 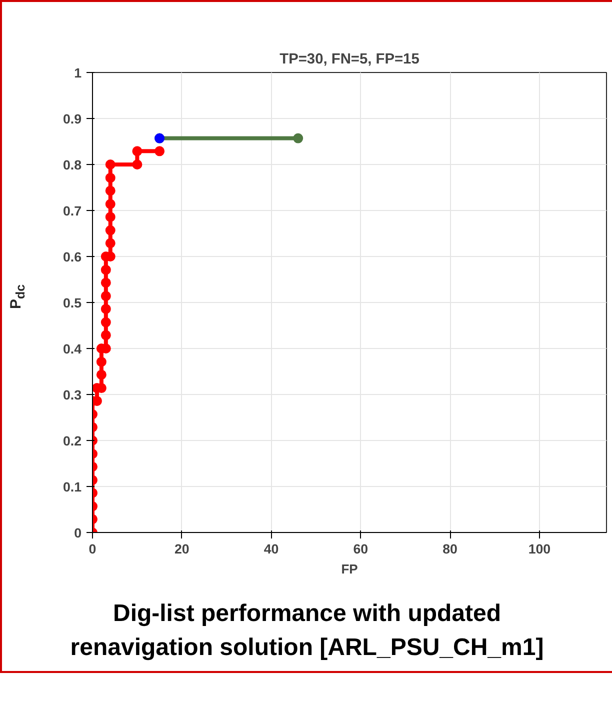 What do you see at coordinates (360, 549) in the screenshot?
I see `x-tick-label: 60` at bounding box center [360, 549].